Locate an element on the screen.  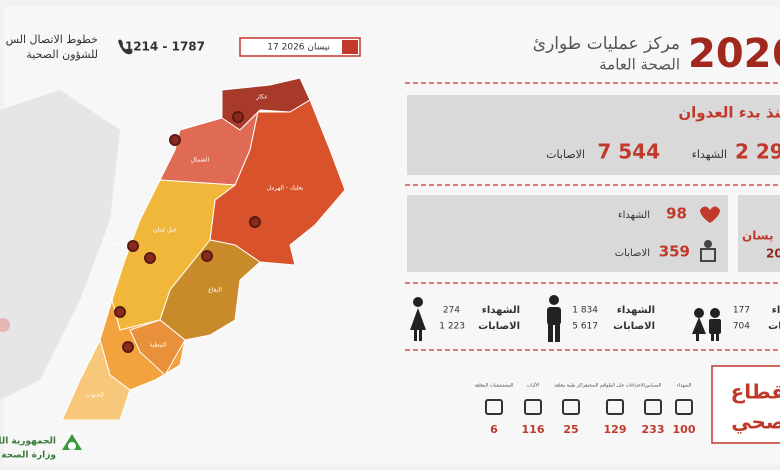
region-nabatieh is located at coordinates (157, 347).